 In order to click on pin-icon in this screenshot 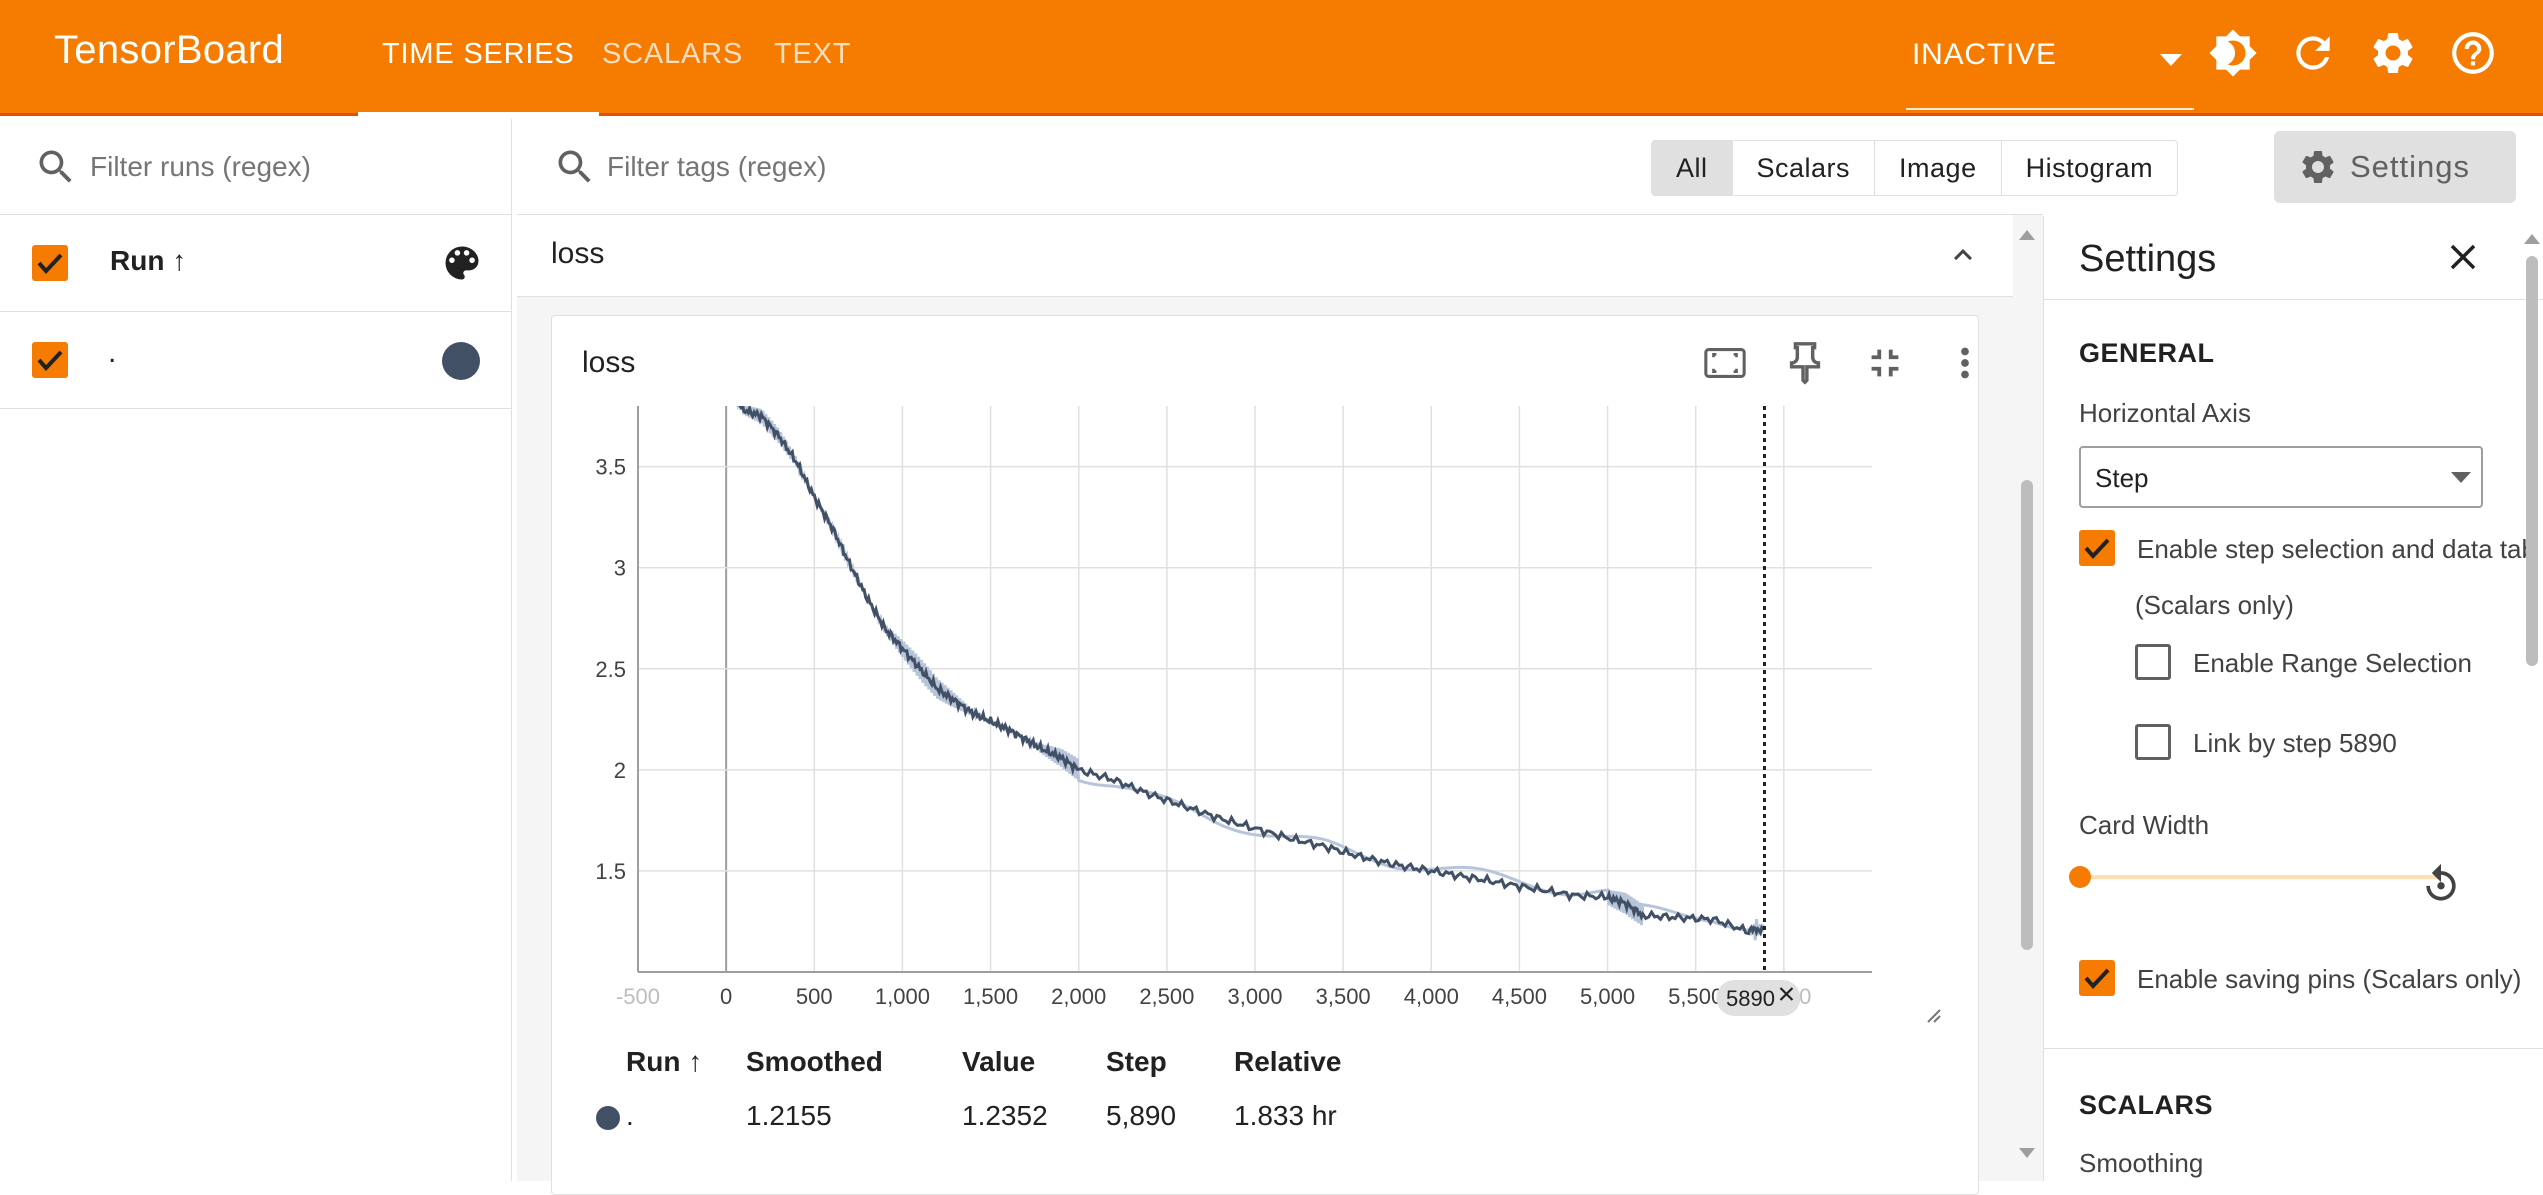, I will do `click(1805, 363)`.